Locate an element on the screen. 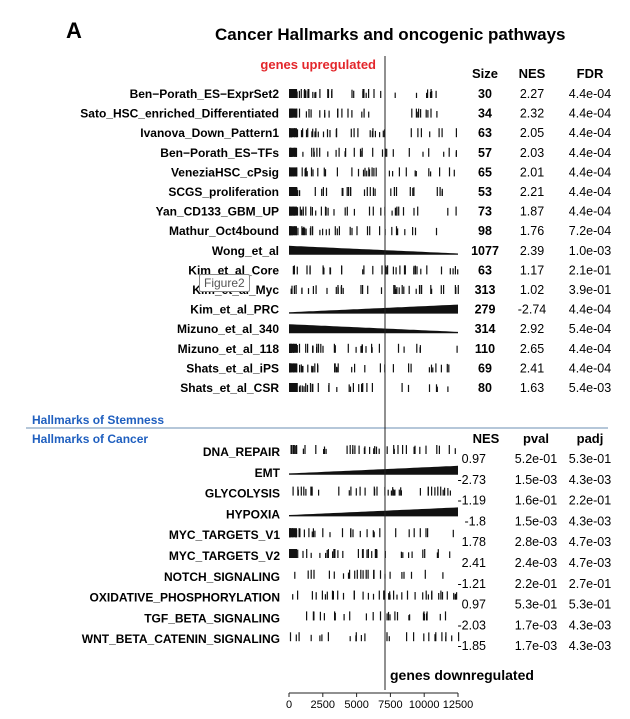  cancer-row-9-padj: 4.3e-03 is located at coordinates (590, 646).